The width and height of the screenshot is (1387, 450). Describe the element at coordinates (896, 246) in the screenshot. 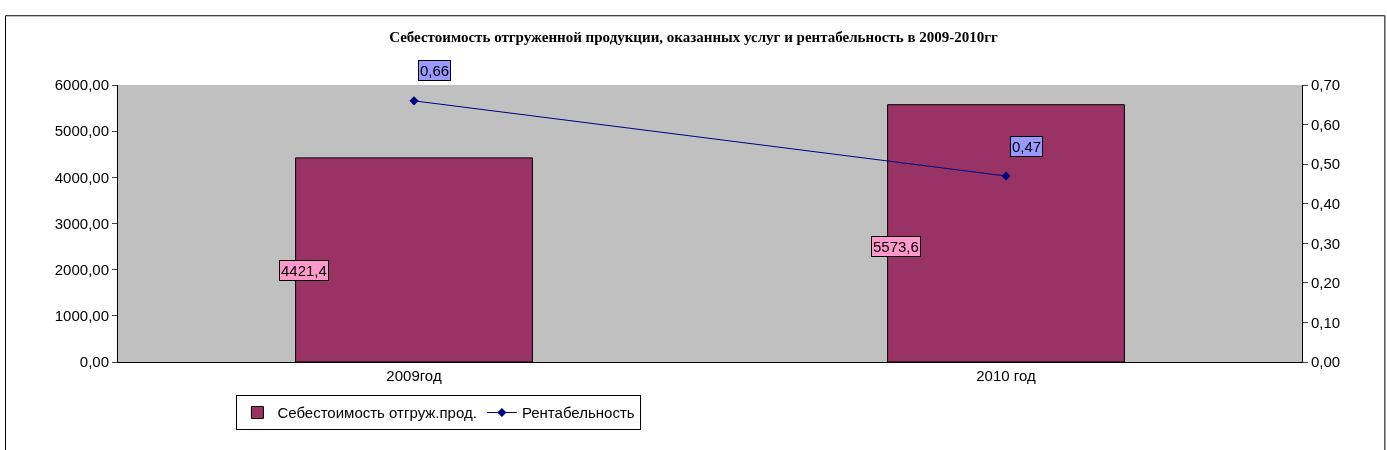

I see `data-label: 5573,6` at that location.